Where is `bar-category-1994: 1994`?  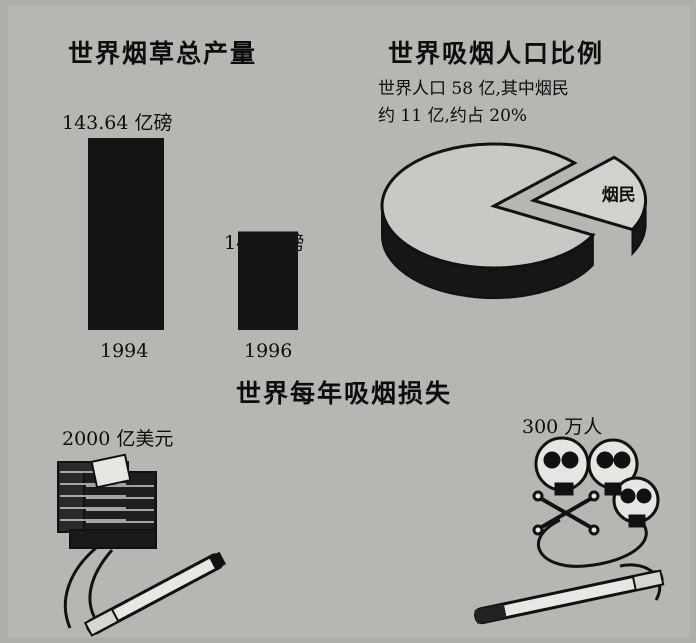 bar-category-1994: 1994 is located at coordinates (124, 351).